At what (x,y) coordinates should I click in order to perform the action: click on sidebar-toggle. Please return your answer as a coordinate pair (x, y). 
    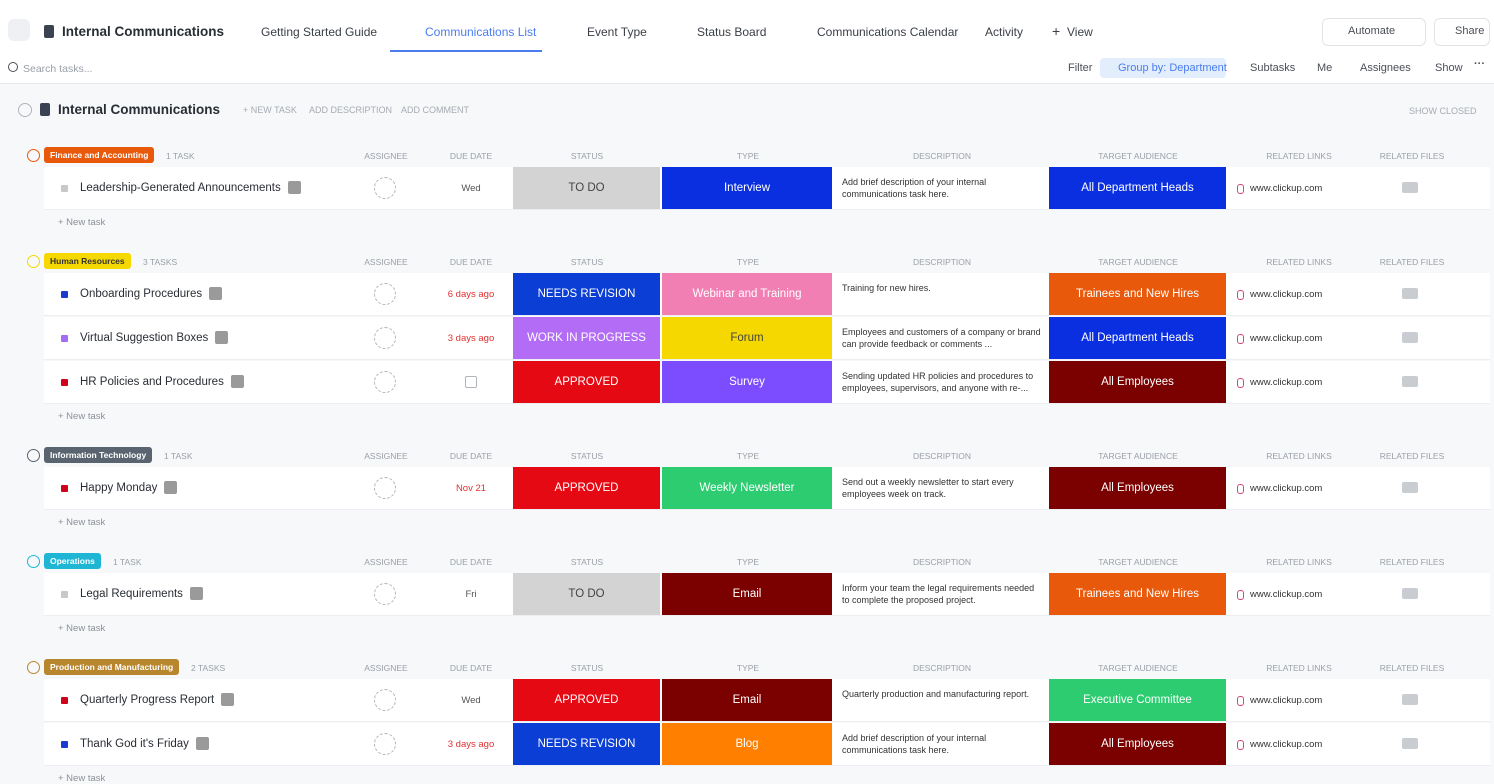
    Looking at the image, I should click on (19, 30).